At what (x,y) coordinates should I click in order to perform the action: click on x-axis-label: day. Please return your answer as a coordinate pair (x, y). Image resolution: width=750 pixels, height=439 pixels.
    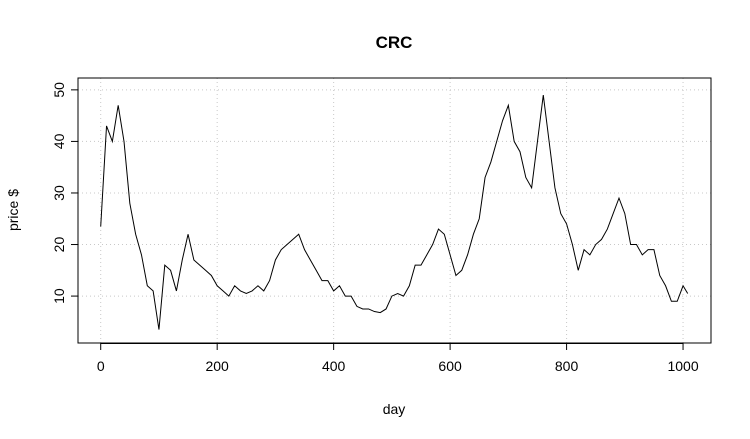
    Looking at the image, I should click on (394, 409).